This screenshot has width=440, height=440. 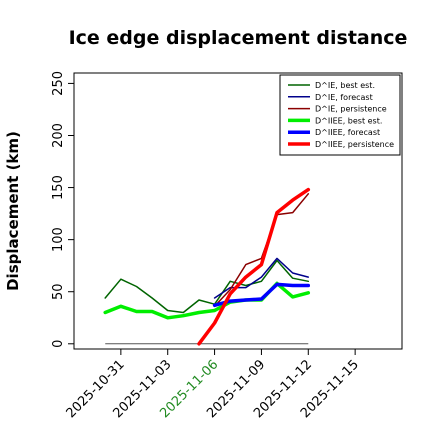 I want to click on y-axis-label: Displacement (km), so click(x=13, y=211).